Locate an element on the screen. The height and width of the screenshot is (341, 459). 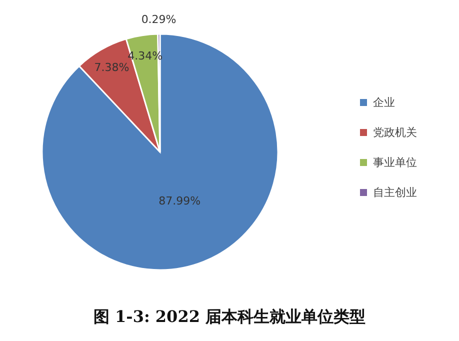
legend-label: 自主创业 is located at coordinates (395, 193).